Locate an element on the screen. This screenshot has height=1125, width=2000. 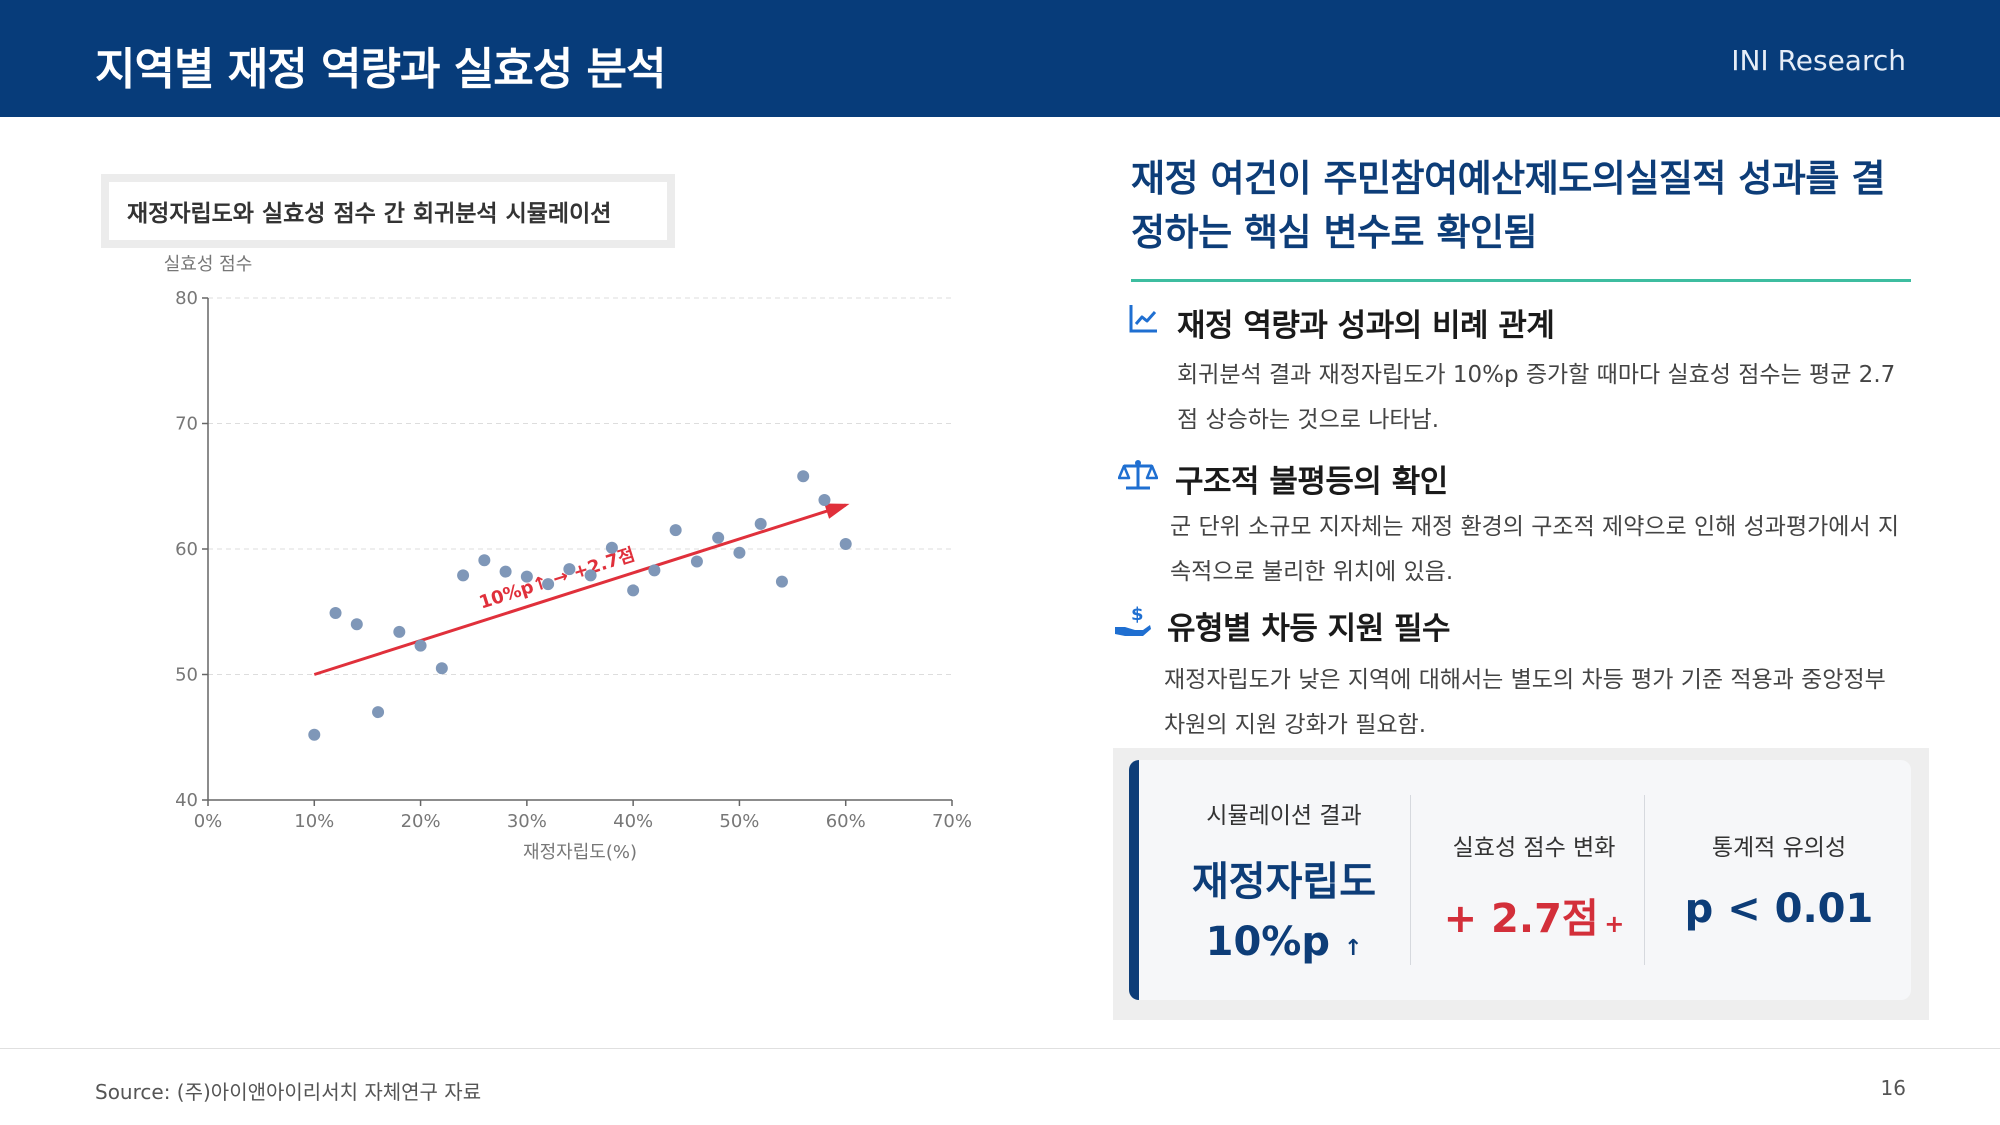
stat-simulation-value: 재정자립도 10%p ↑ is located at coordinates (1284, 915).